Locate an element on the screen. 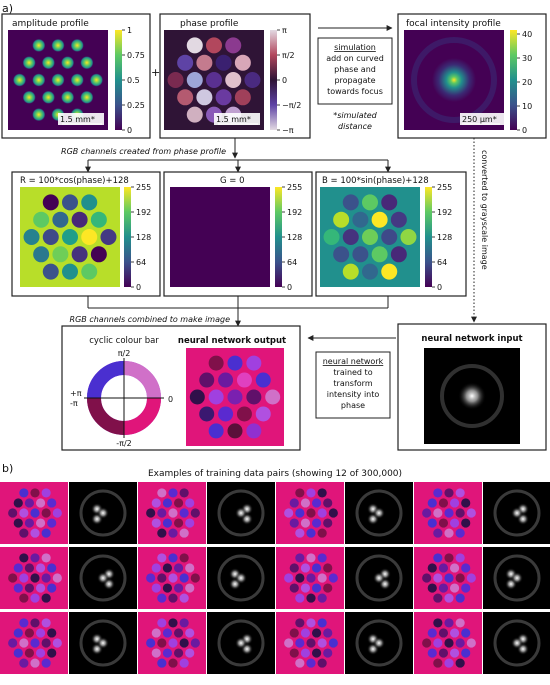  phase-profile-panel: phase profile 1.5 mm* π π/2 0 −π/2 −π is located at coordinates (235, 76).